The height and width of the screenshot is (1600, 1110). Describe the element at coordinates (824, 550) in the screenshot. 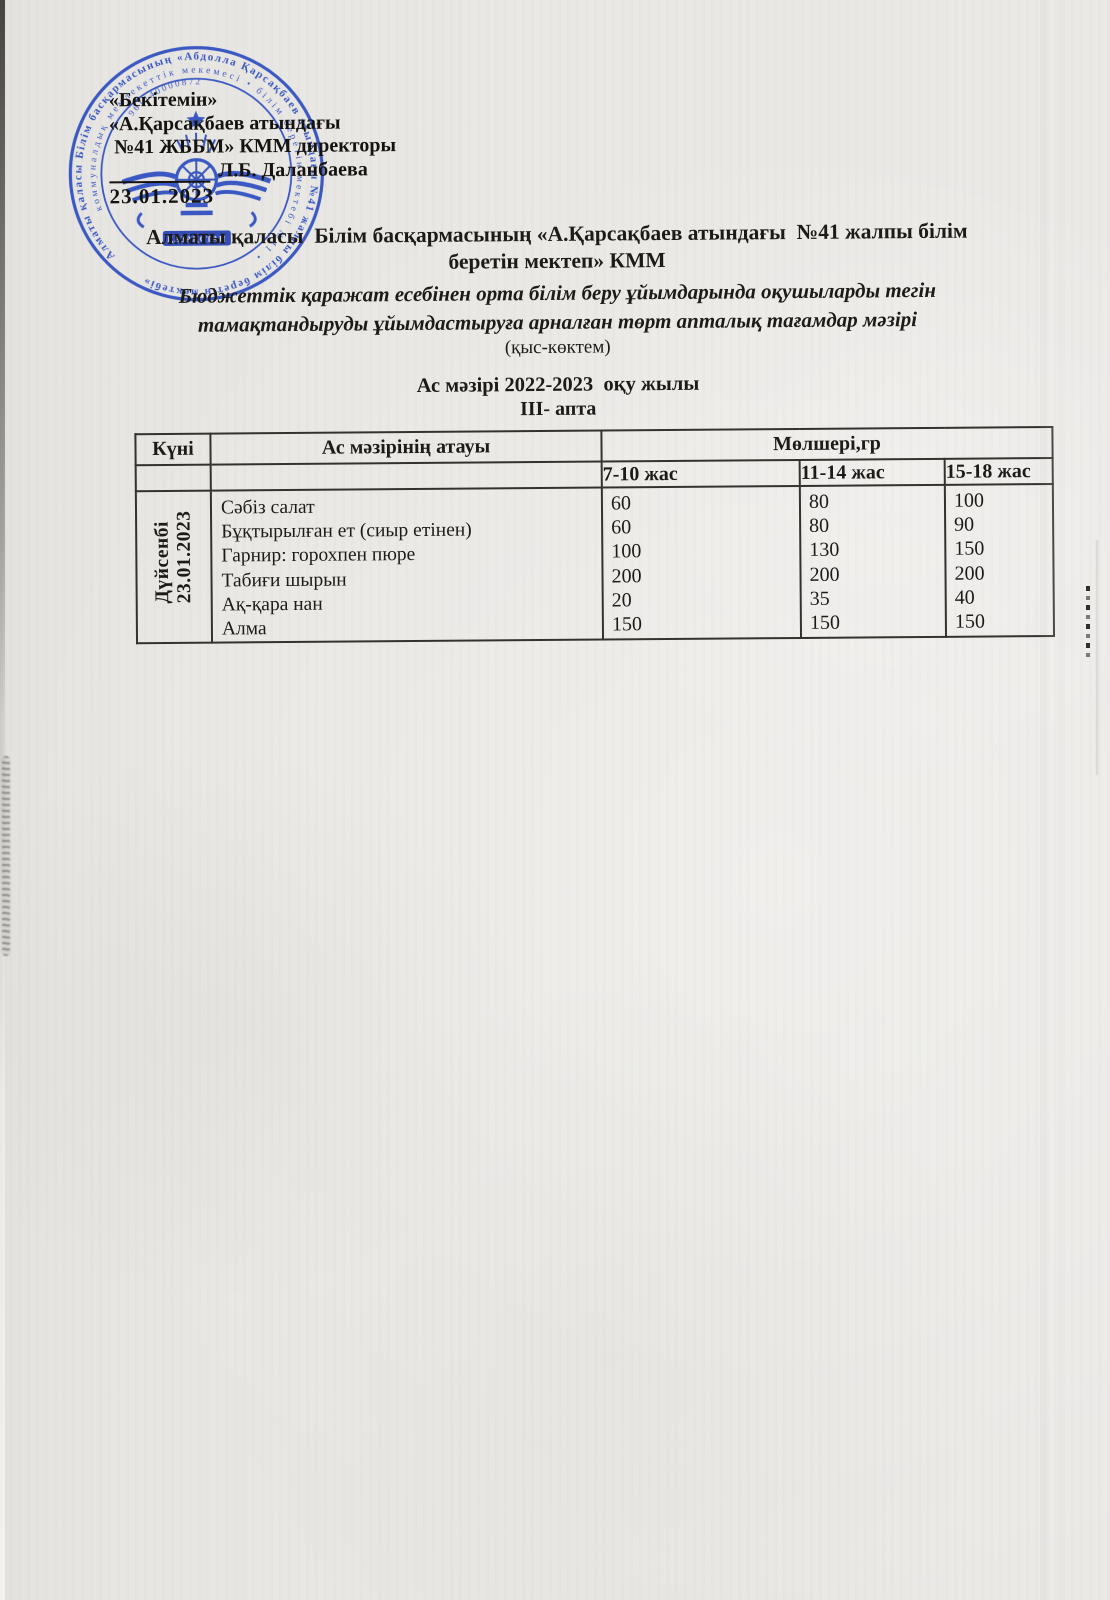

I see `amount-value: 130` at that location.